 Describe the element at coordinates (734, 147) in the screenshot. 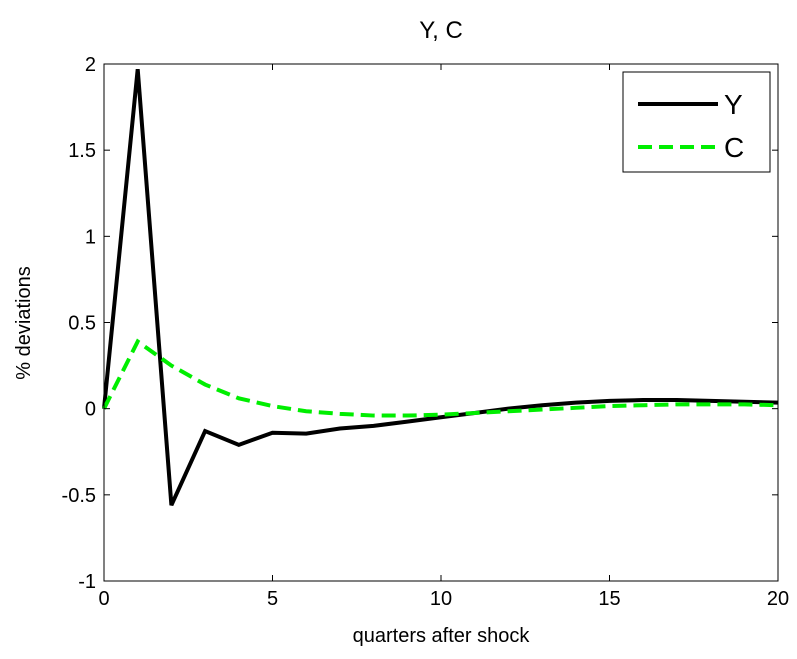

I see `legend-label-c: C` at that location.